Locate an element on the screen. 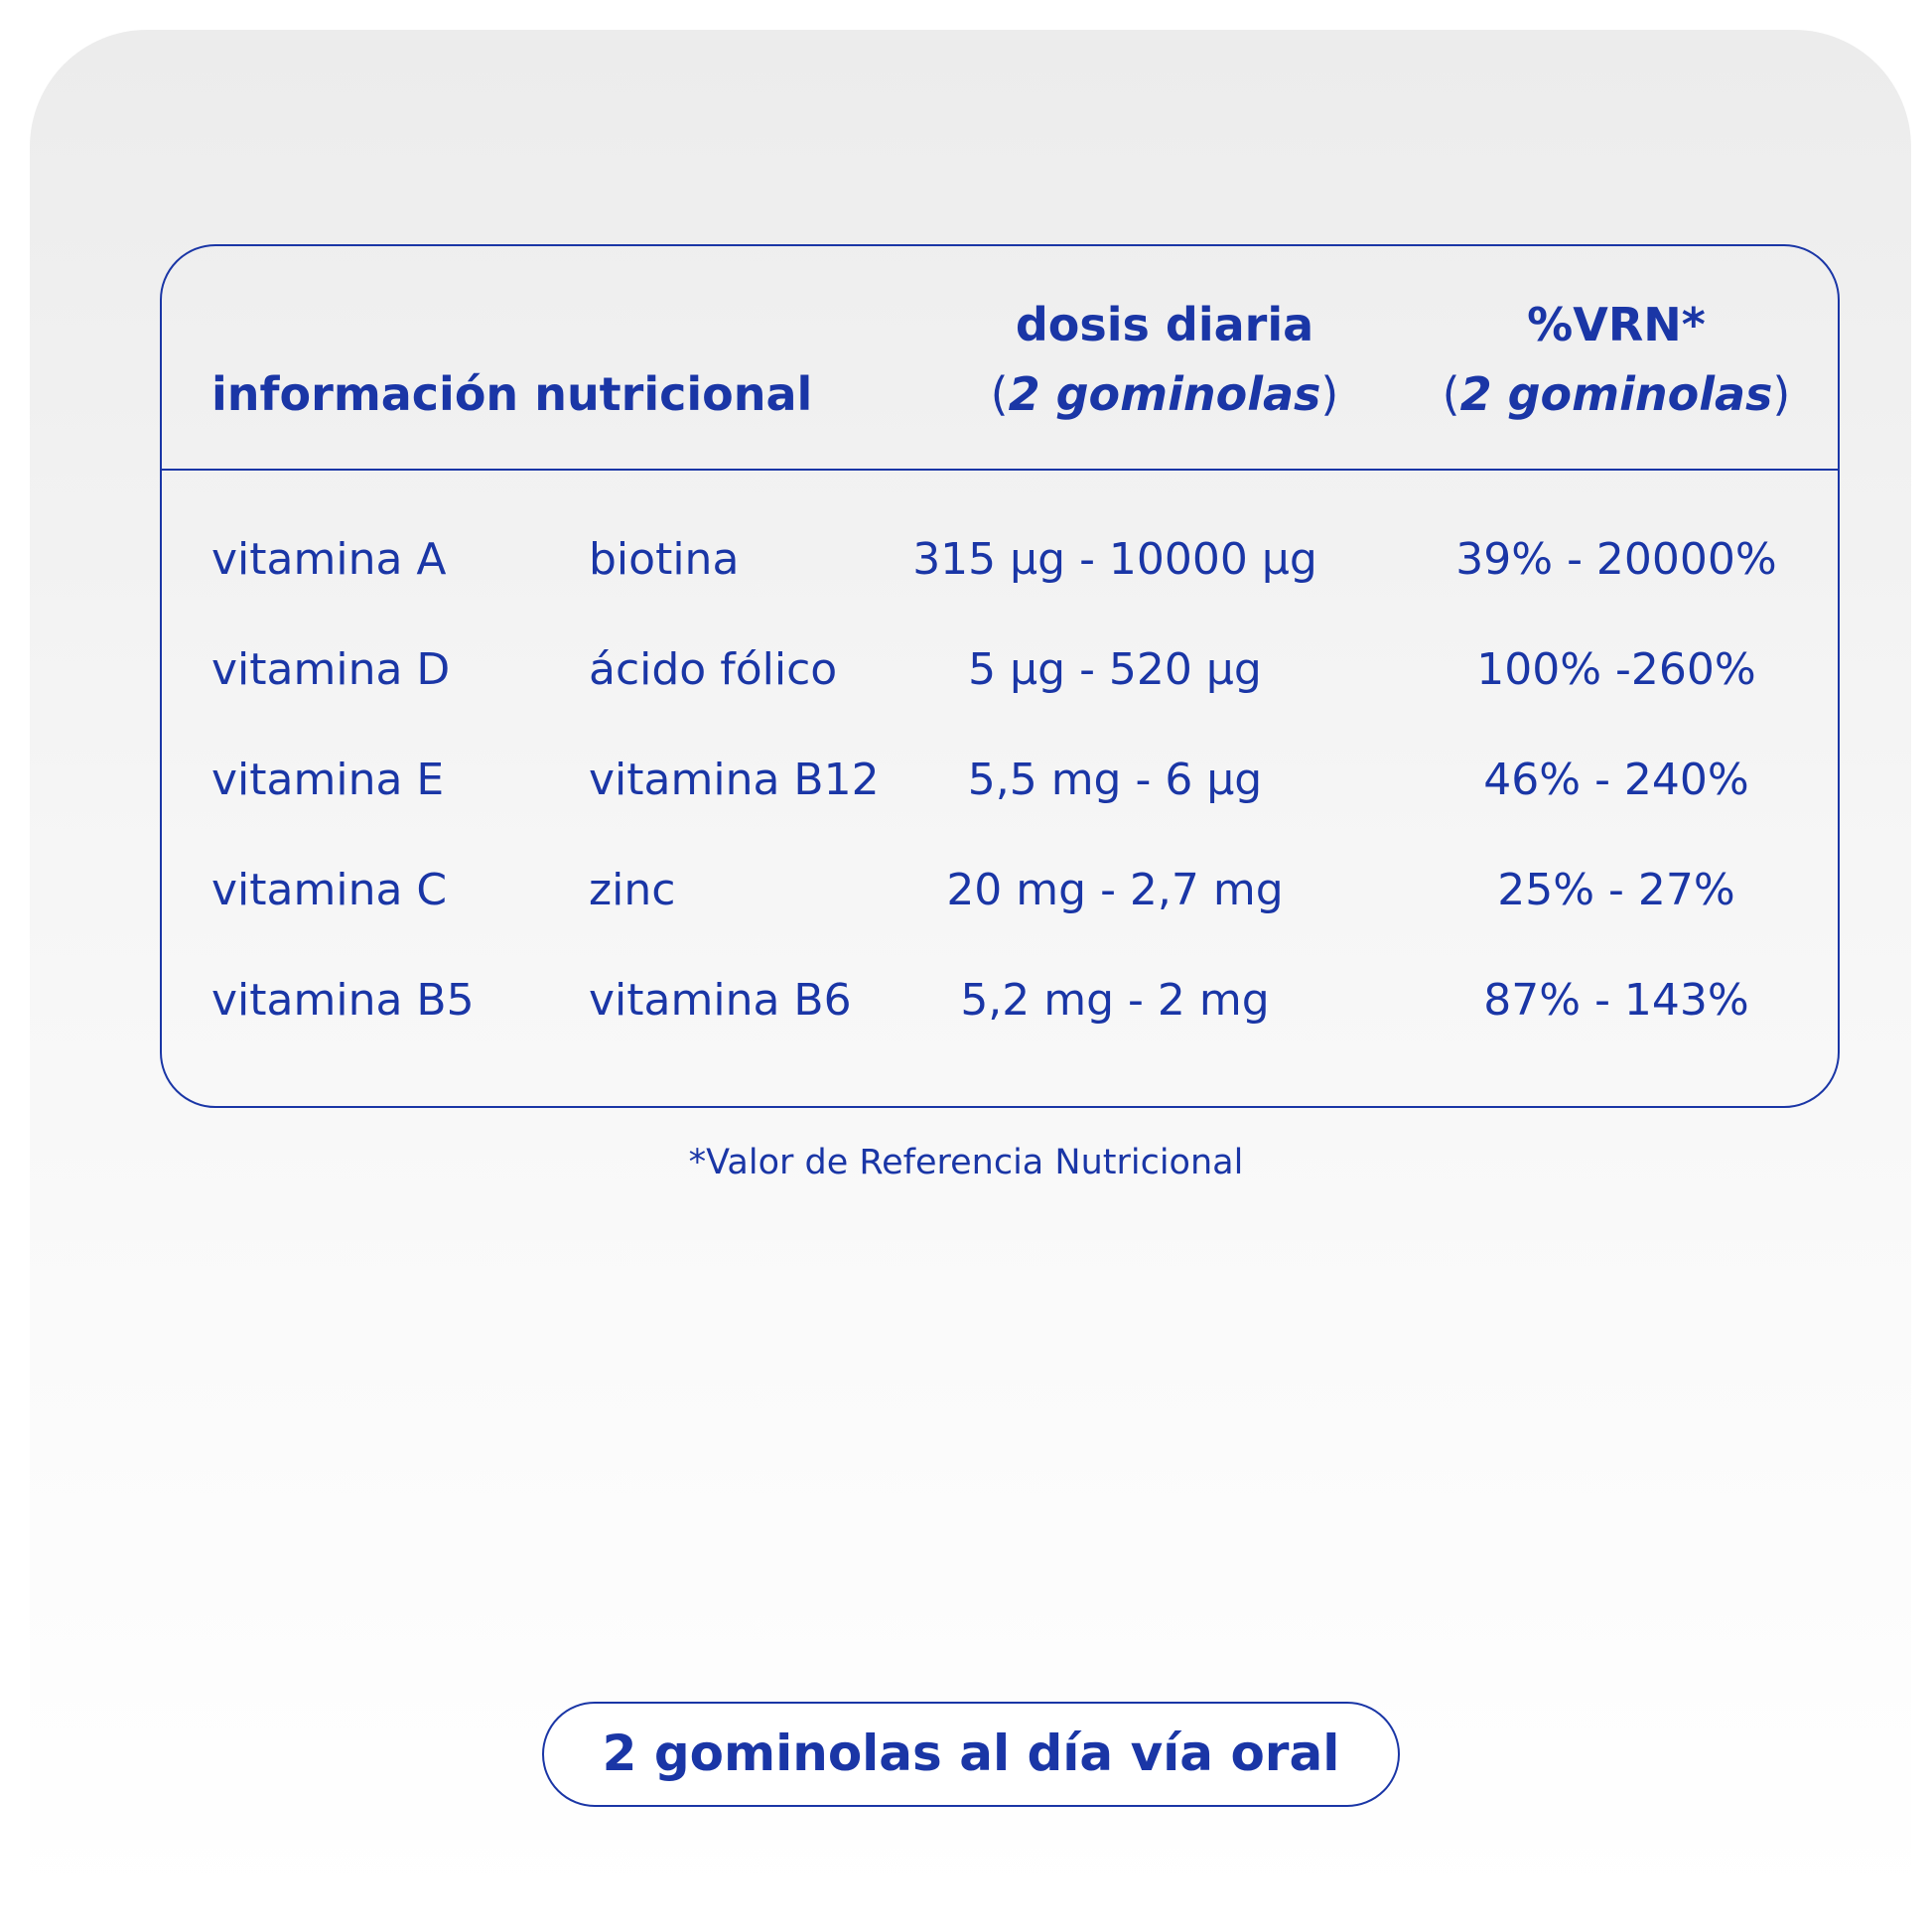 The height and width of the screenshot is (1932, 1932). nutrient-1: vitamina D is located at coordinates (331, 670).